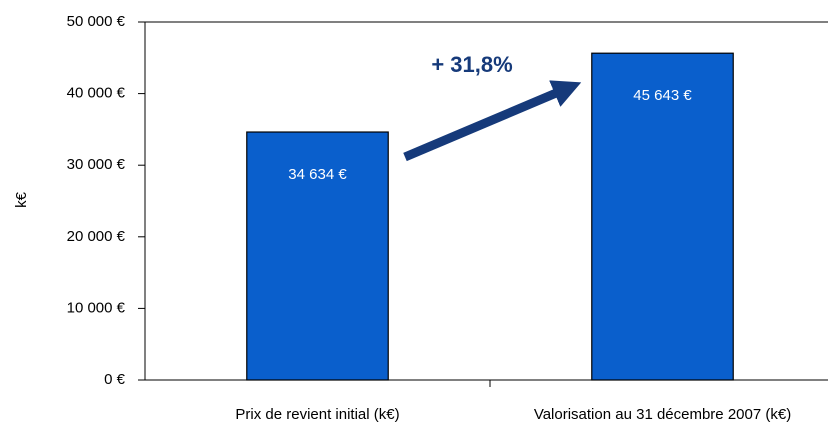  What do you see at coordinates (662, 414) in the screenshot?
I see `x-tick-label: Valorisation au 31 décembre 2007 (k€)` at bounding box center [662, 414].